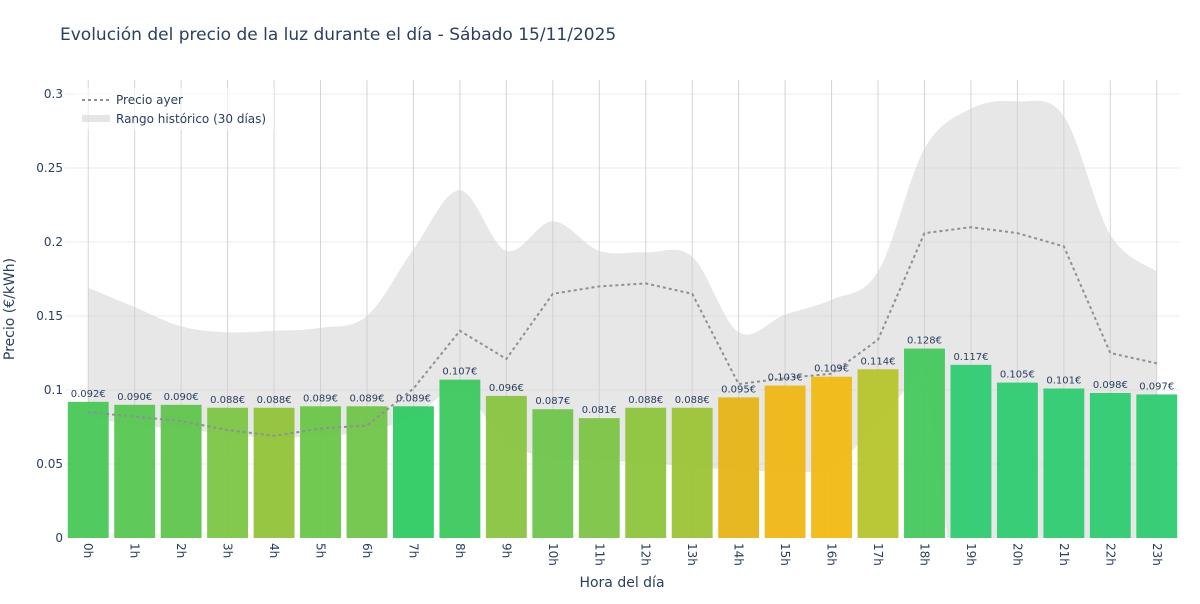 Image resolution: width=1200 pixels, height=604 pixels. Describe the element at coordinates (785, 378) in the screenshot. I see `bar-value-label: 0.103€` at that location.